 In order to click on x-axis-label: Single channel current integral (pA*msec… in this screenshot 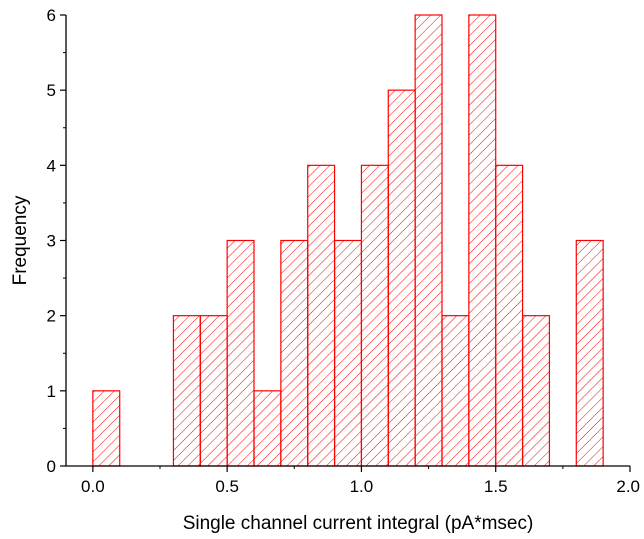, I will do `click(358, 523)`.